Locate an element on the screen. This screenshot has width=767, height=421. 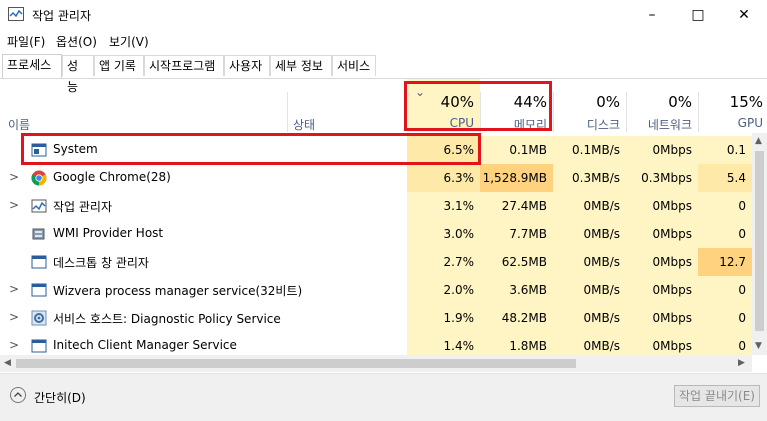
task-manager-app-icon is located at coordinates (16, 14).